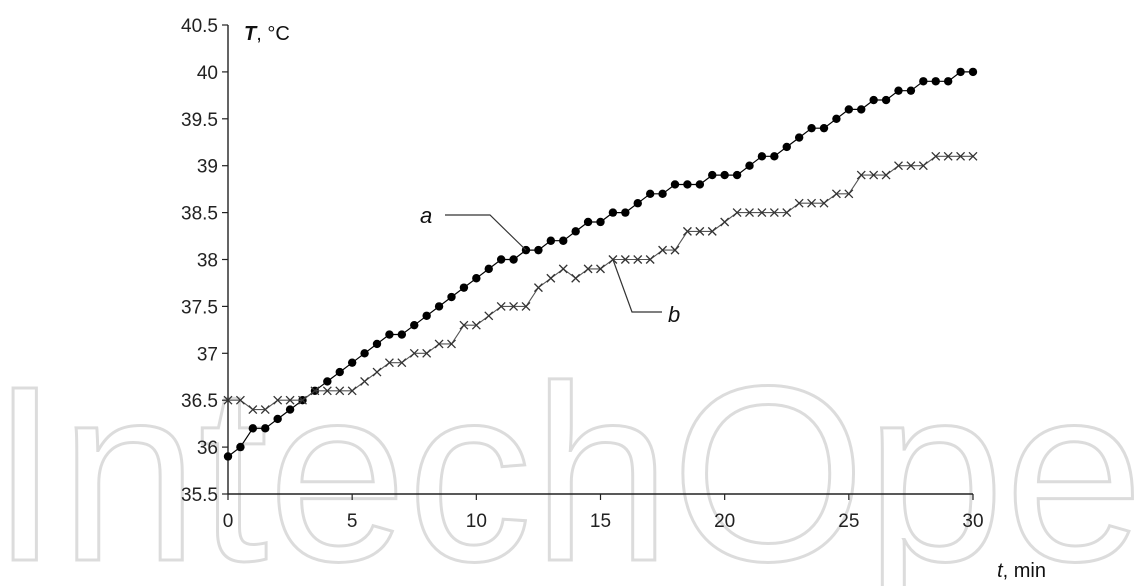 Image resolution: width=1143 pixels, height=586 pixels. I want to click on x-tick-label: 25, so click(848, 521).